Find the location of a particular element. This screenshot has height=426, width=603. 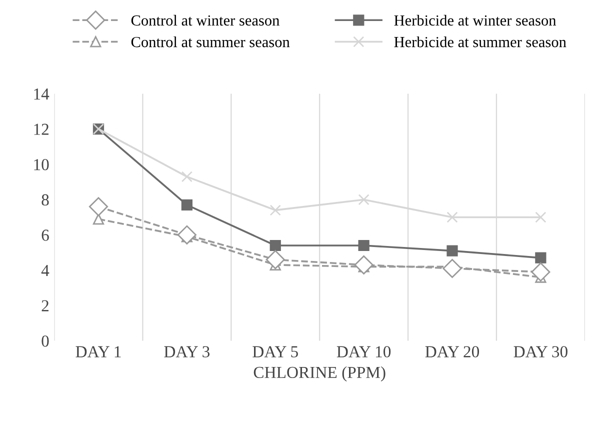

x-axis-title: CHLORINE (PPM) is located at coordinates (320, 374).